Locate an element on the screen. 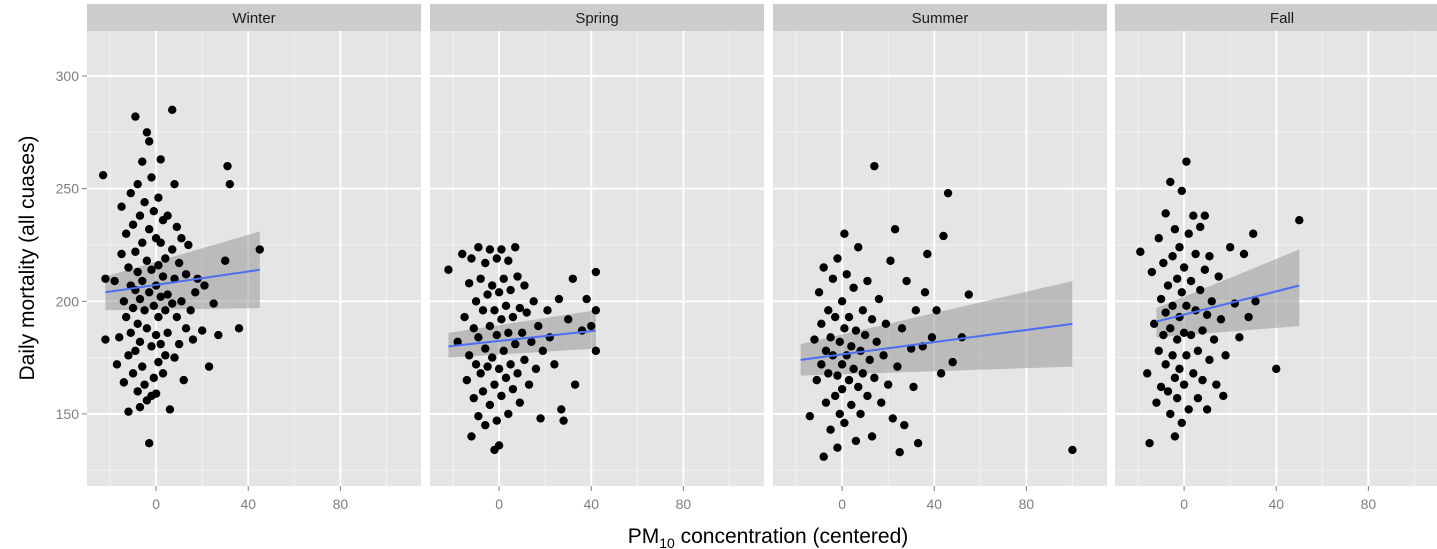 The image size is (1437, 549). y-axis: 150200250300 is located at coordinates (71, 245).